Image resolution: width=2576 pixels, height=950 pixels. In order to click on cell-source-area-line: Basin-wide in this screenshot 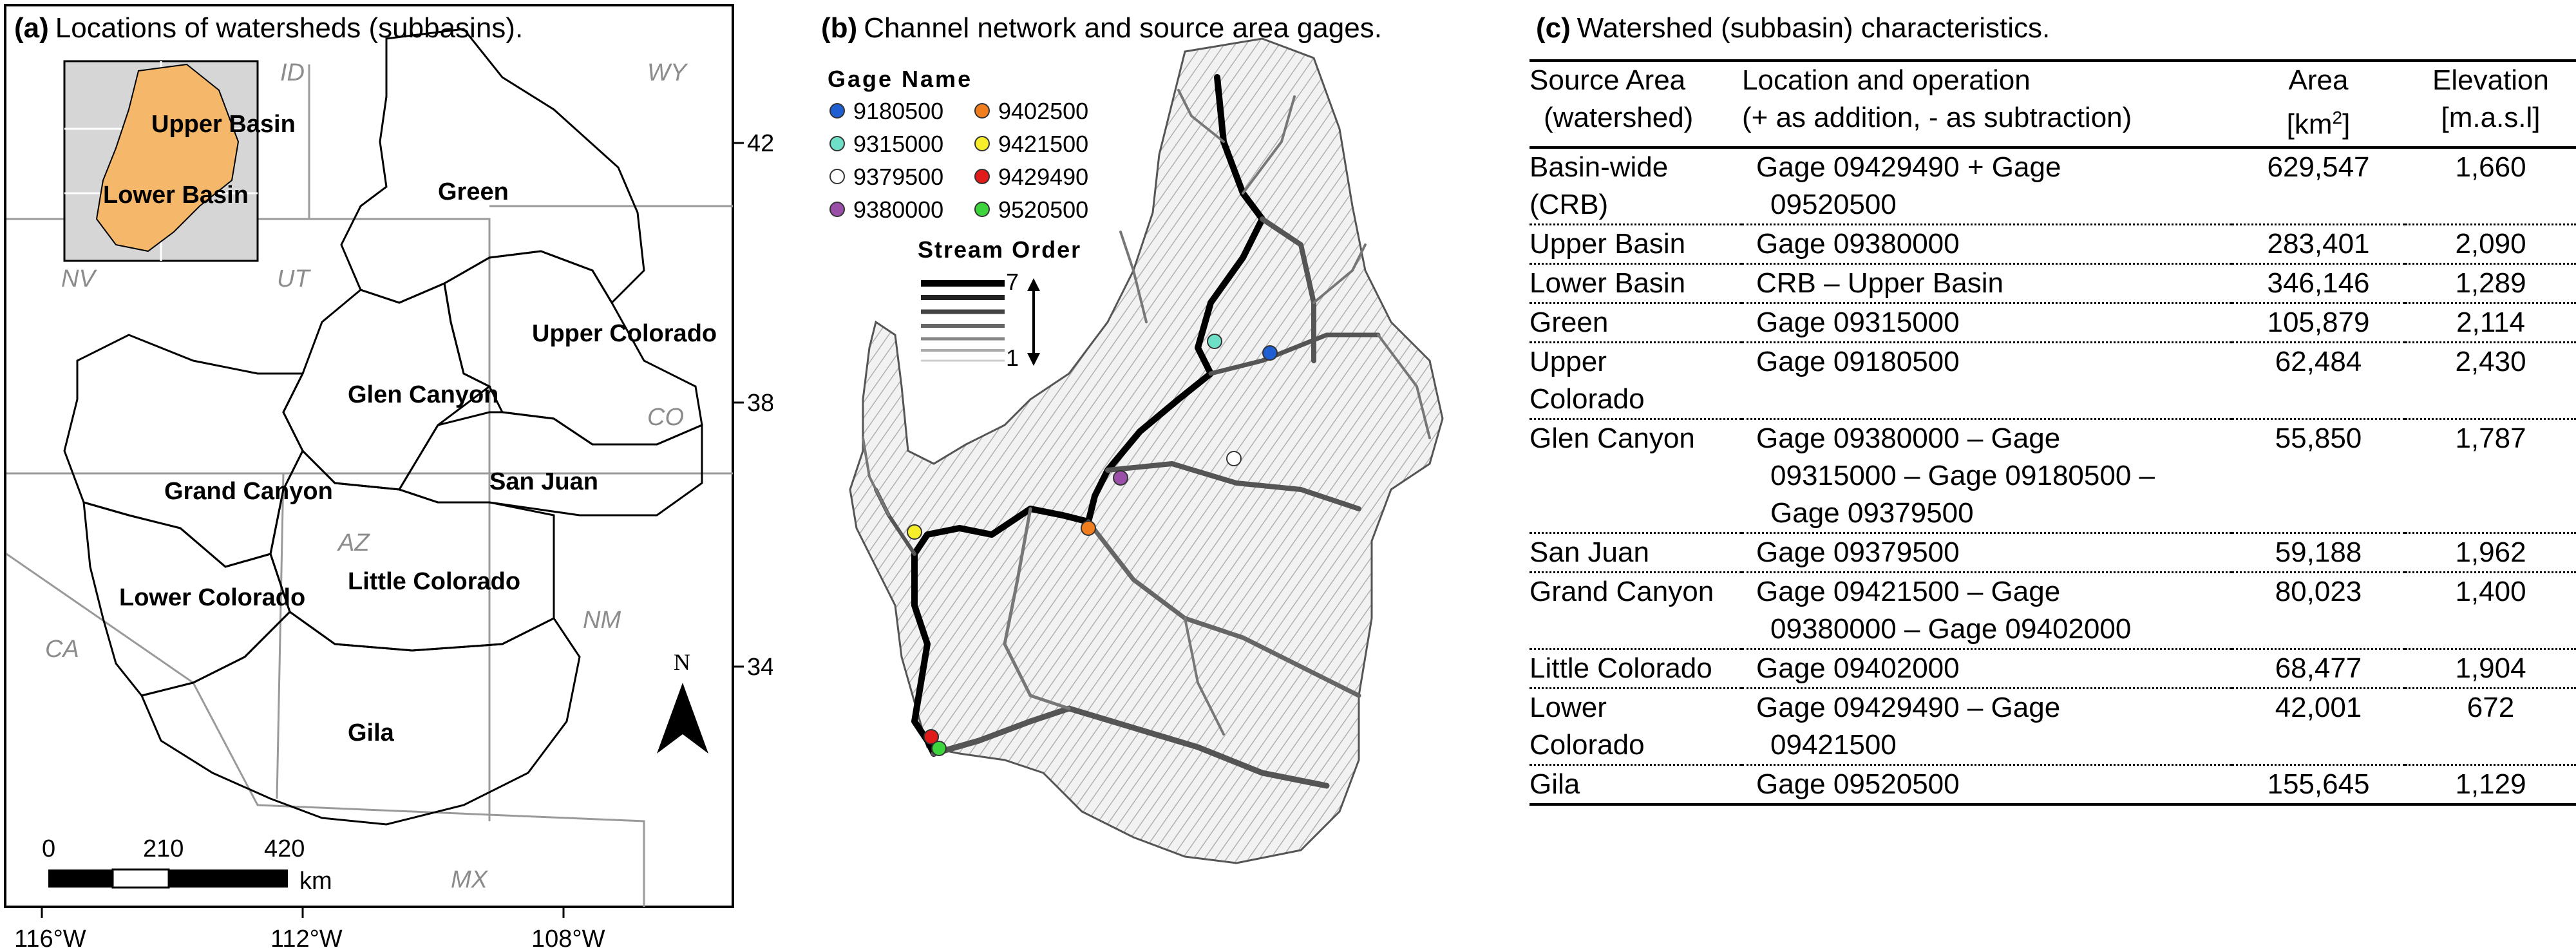, I will do `click(1599, 167)`.